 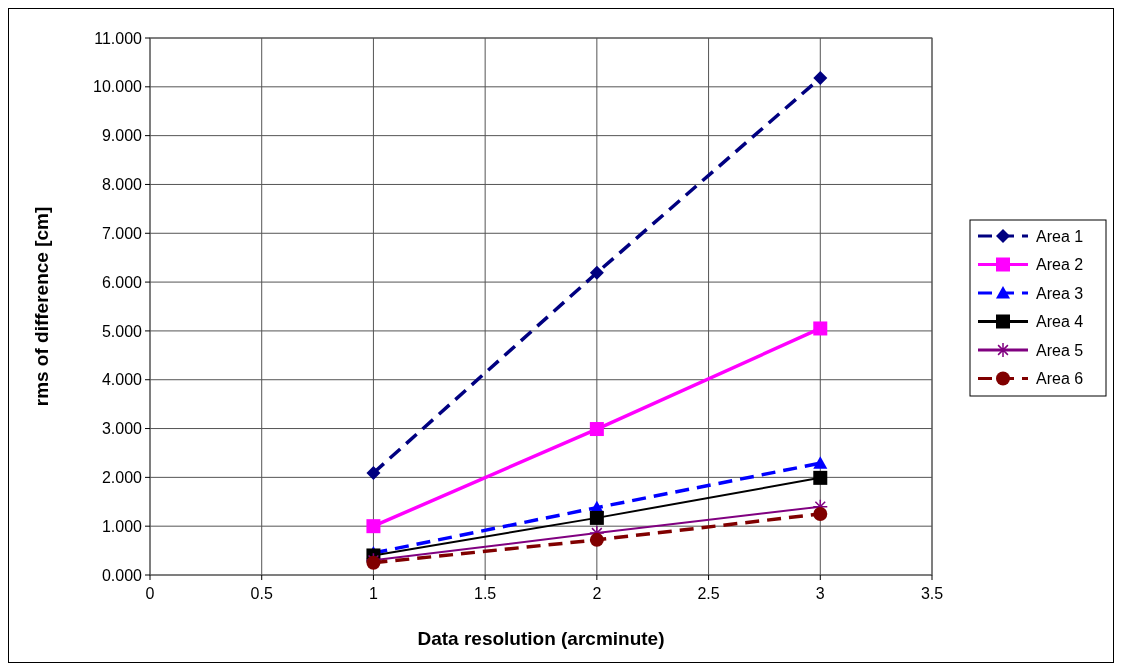 What do you see at coordinates (1060, 293) in the screenshot?
I see `legend-label: Area 3` at bounding box center [1060, 293].